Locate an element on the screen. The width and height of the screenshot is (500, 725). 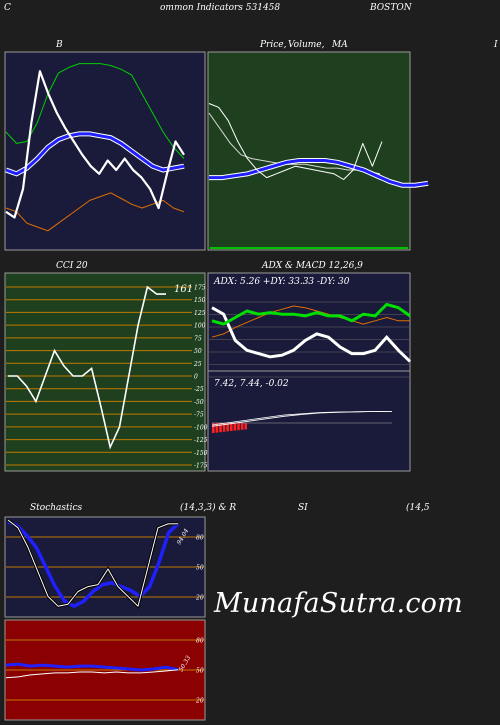
price-series is located at coordinates (318, 145).